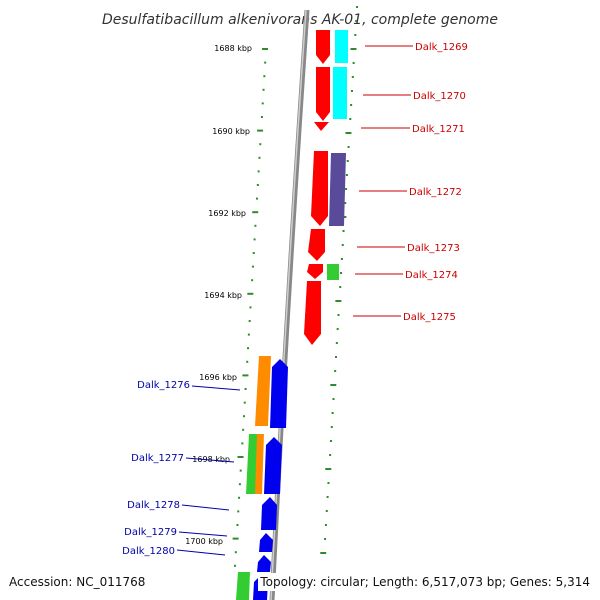 This screenshot has height=600, width=600. Describe the element at coordinates (262, 478) in the screenshot. I see `reverse-strand-track` at that location.